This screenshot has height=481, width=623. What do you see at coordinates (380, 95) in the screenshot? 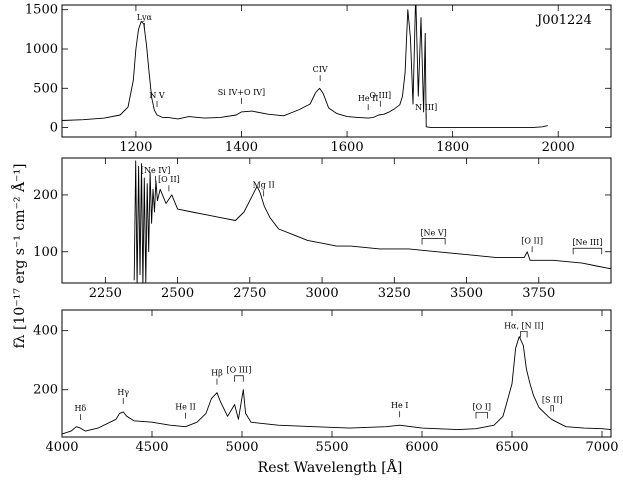
I see `line-label: O III]` at bounding box center [380, 95].